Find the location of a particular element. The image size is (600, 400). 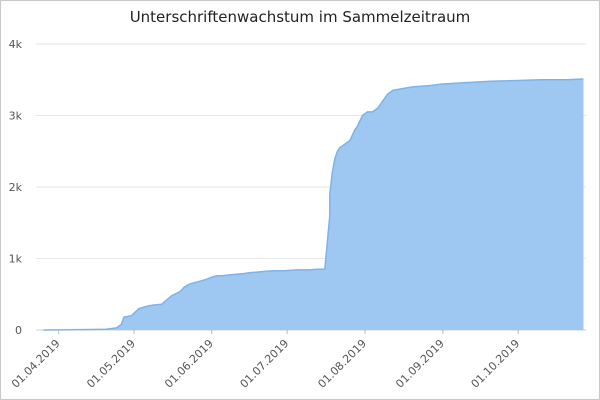

y-tick-label: 4k is located at coordinates (16, 44).